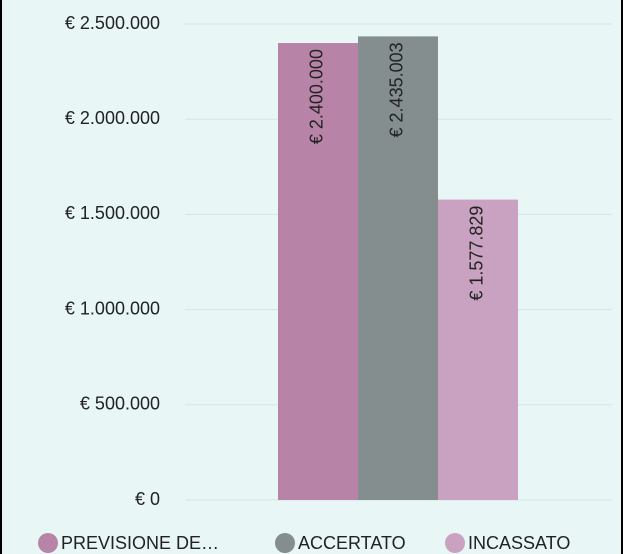 This screenshot has width=623, height=554. I want to click on y-tick-label: € 2.500.000, so click(112, 23).